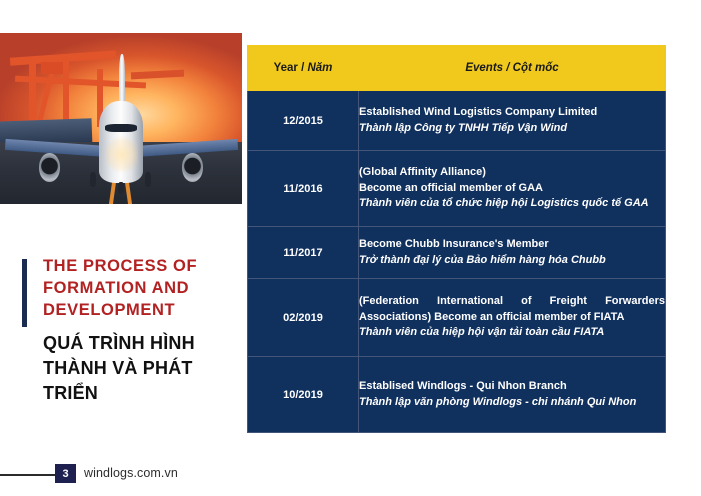 The width and height of the screenshot is (701, 496). I want to click on column-header-year: Year / Năm, so click(303, 68).